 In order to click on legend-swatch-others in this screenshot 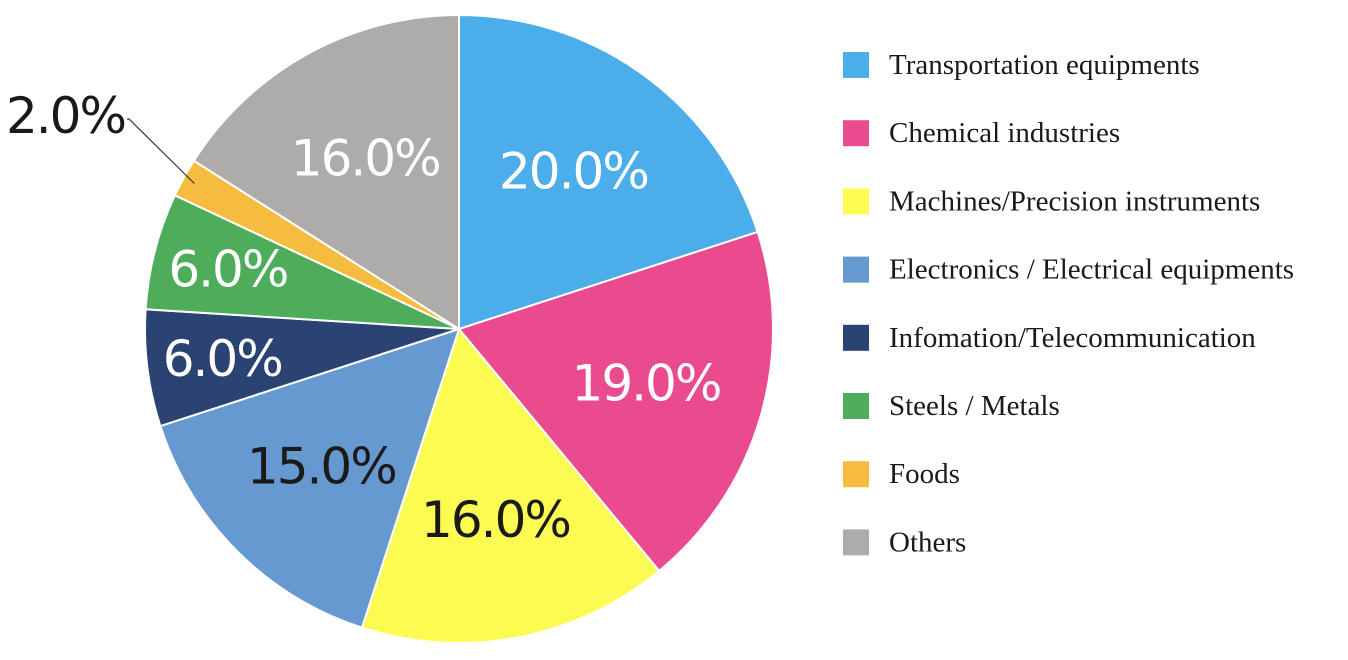, I will do `click(856, 542)`.